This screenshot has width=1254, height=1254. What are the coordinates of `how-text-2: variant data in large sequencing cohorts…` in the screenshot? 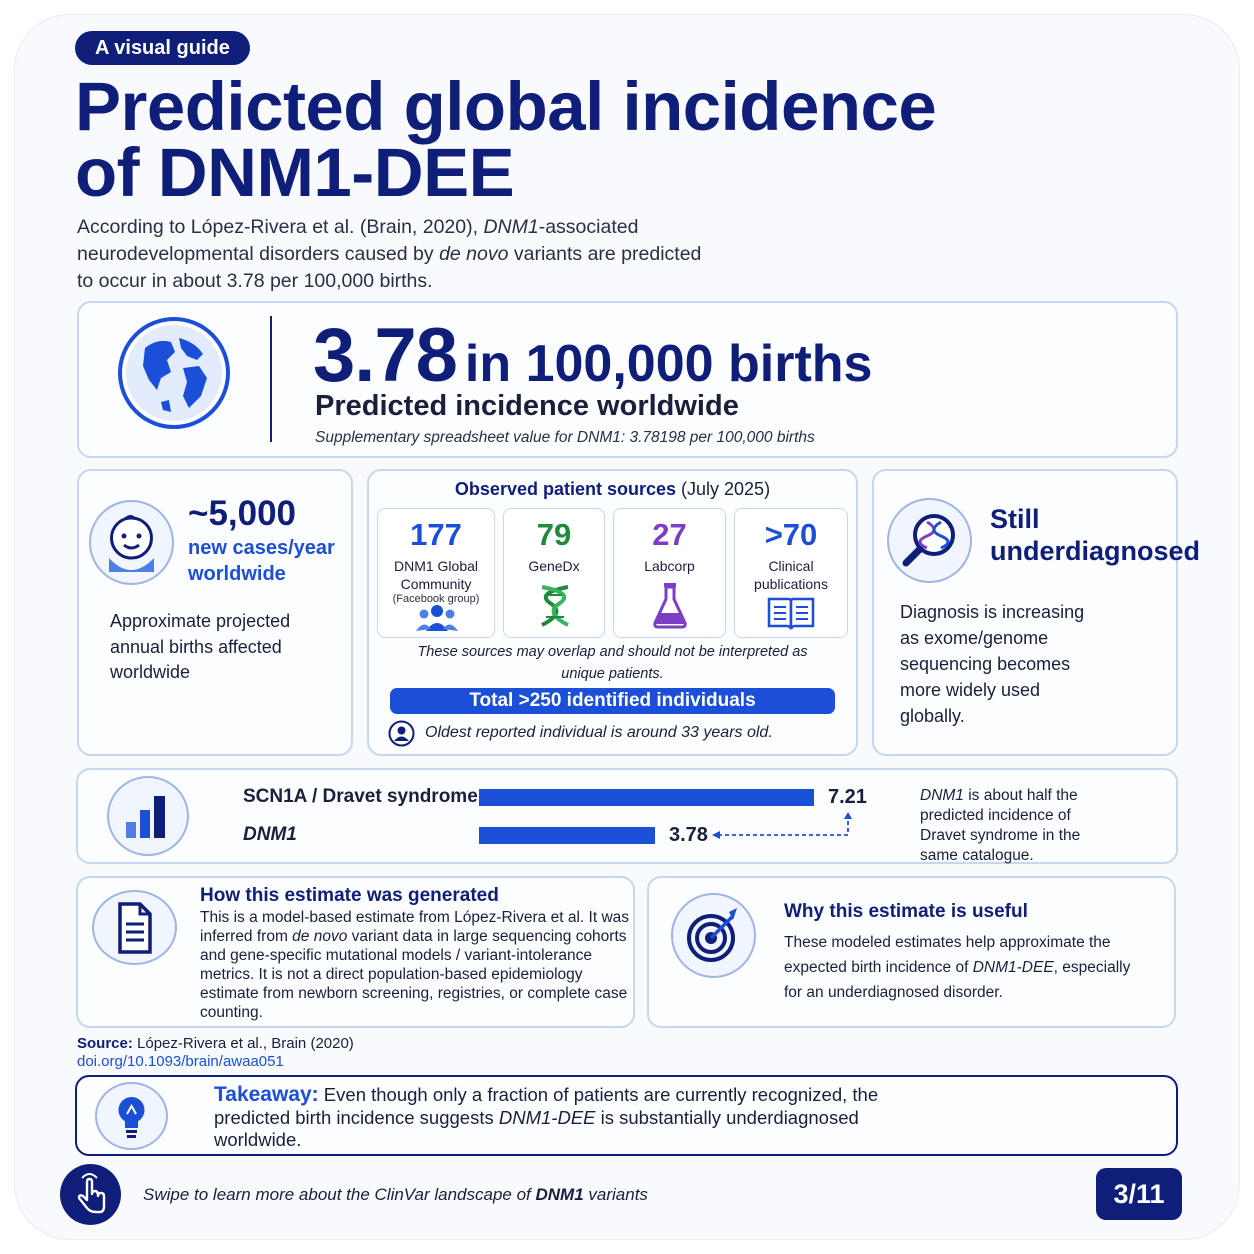 It's located at (414, 974).